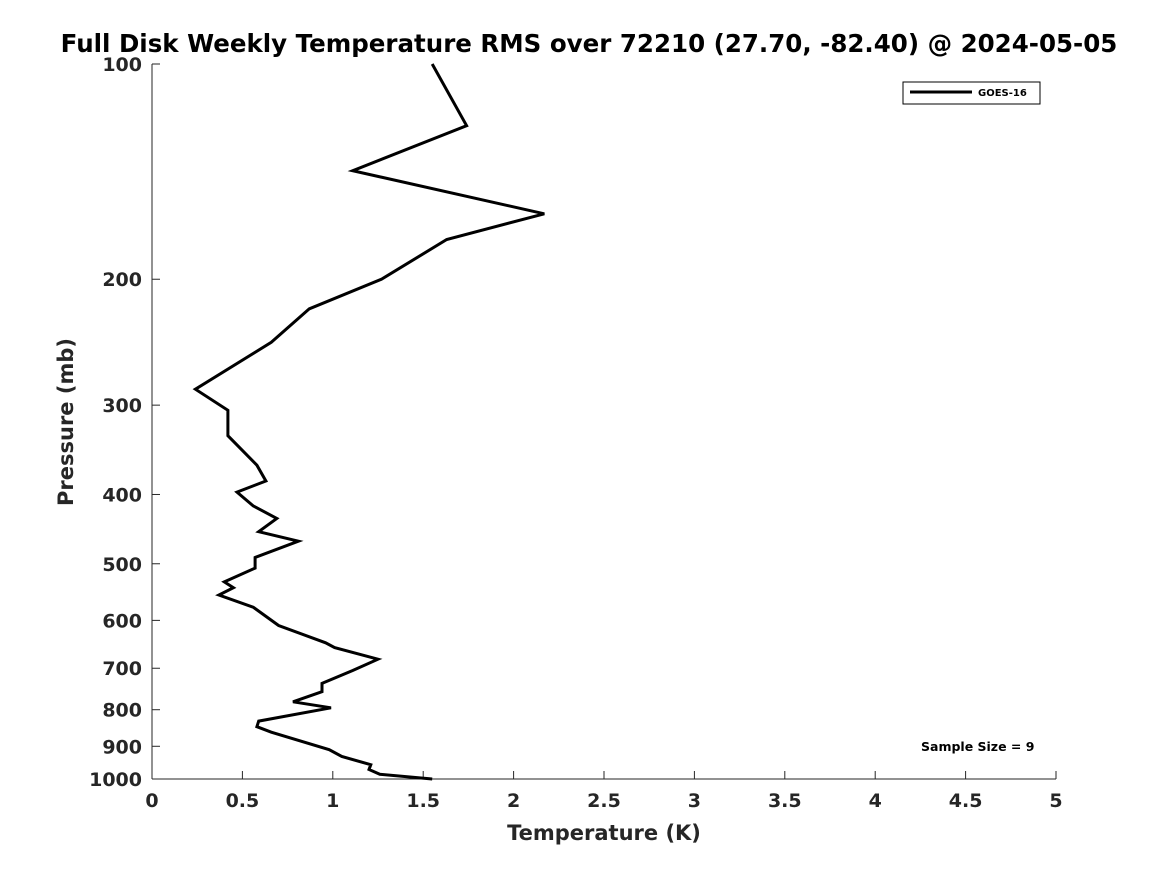 The width and height of the screenshot is (1167, 875). Describe the element at coordinates (122, 747) in the screenshot. I see `y-tick-label: 900` at that location.